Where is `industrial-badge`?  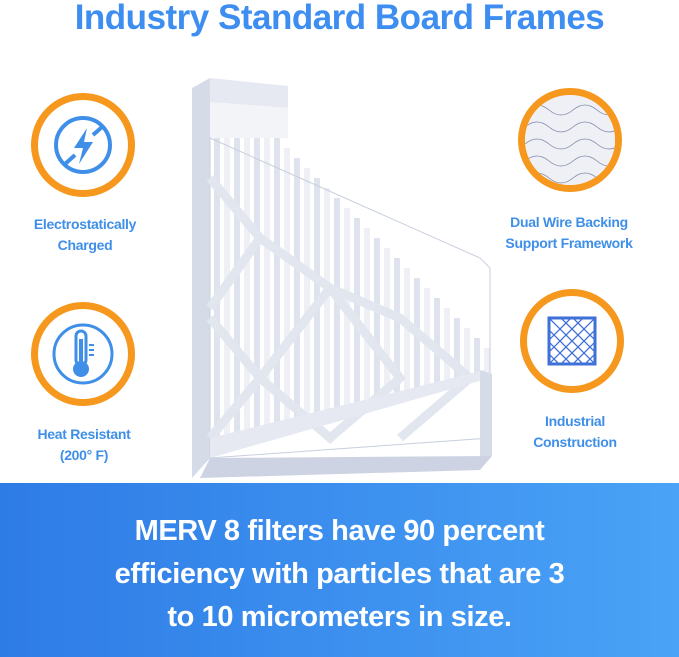 industrial-badge is located at coordinates (572, 341).